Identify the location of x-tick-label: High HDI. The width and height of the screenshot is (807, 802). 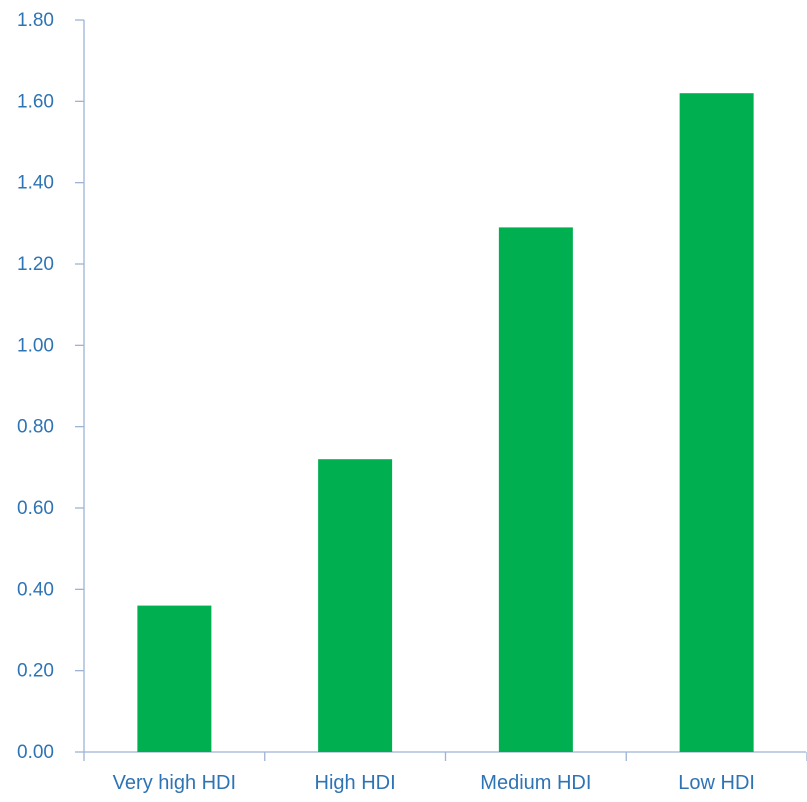
(355, 783).